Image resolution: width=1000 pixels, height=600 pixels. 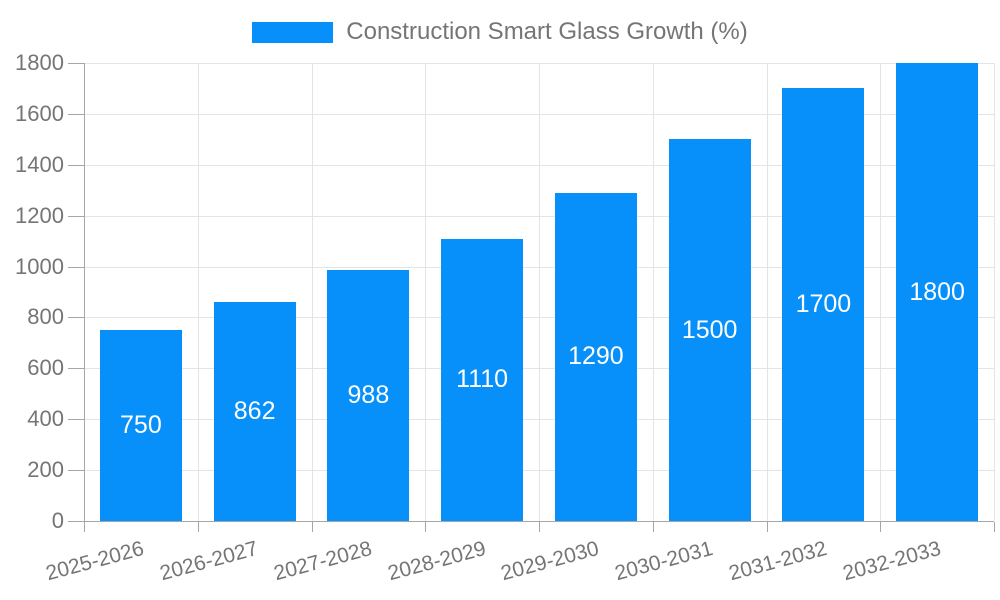 What do you see at coordinates (39, 113) in the screenshot?
I see `y-axis-tick-label: 1600` at bounding box center [39, 113].